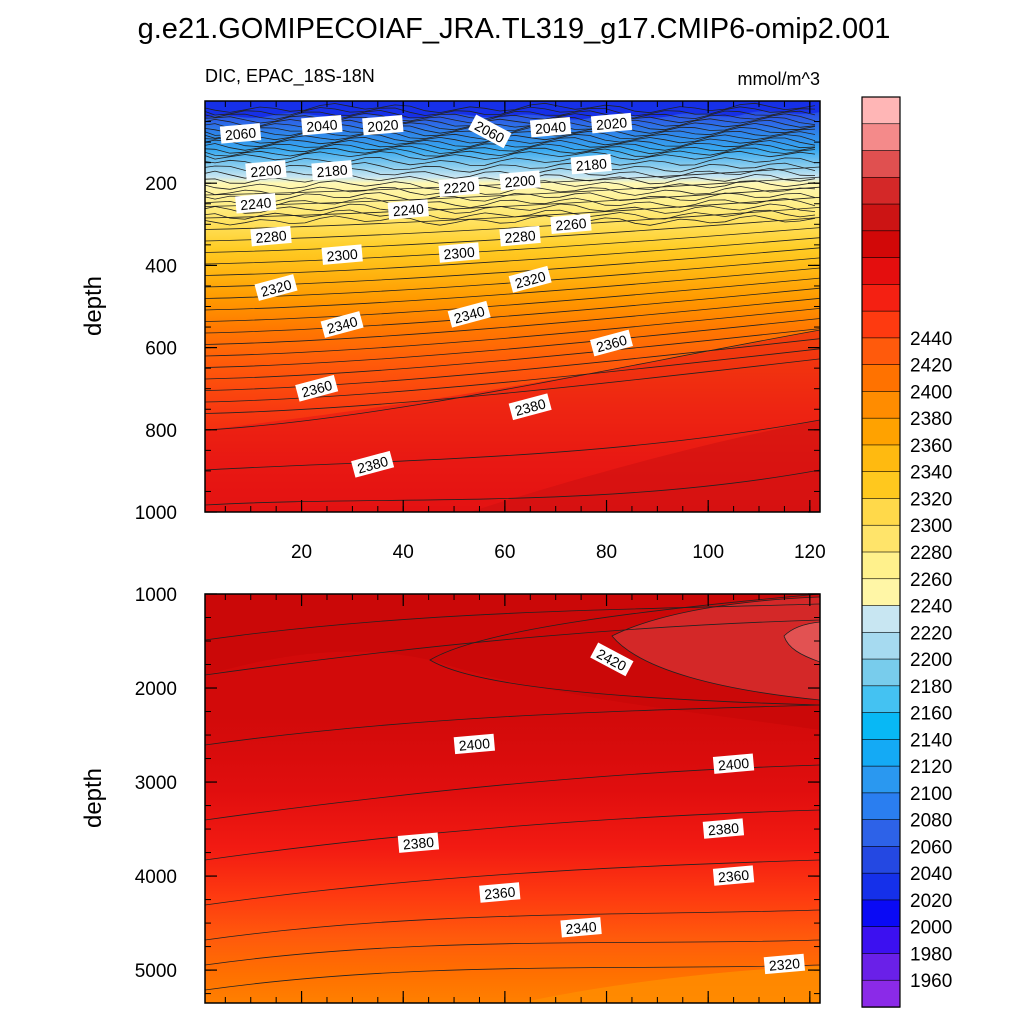 The width and height of the screenshot is (1024, 1024). I want to click on colorbar-tick-label: 2340, so click(931, 473).